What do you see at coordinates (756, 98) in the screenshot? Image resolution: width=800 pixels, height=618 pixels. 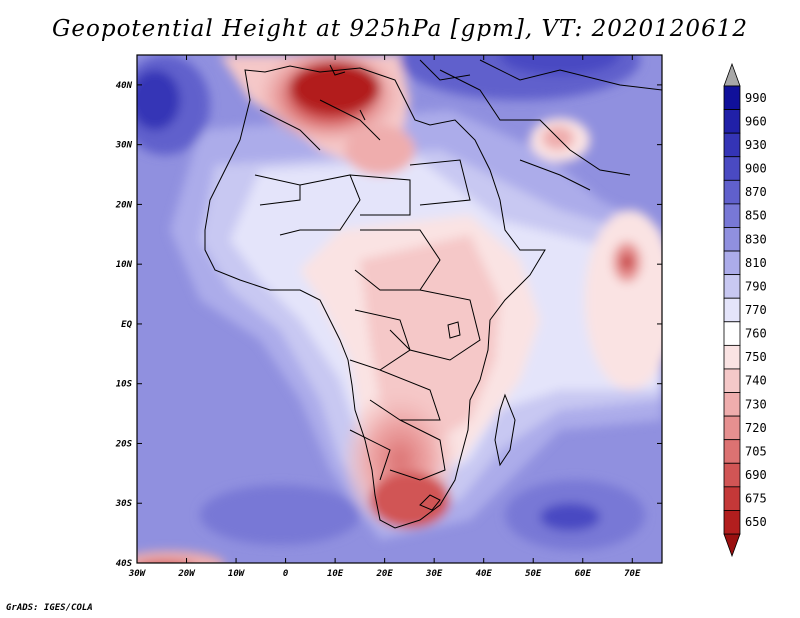 I see `colorbar-label: 990` at bounding box center [756, 98].